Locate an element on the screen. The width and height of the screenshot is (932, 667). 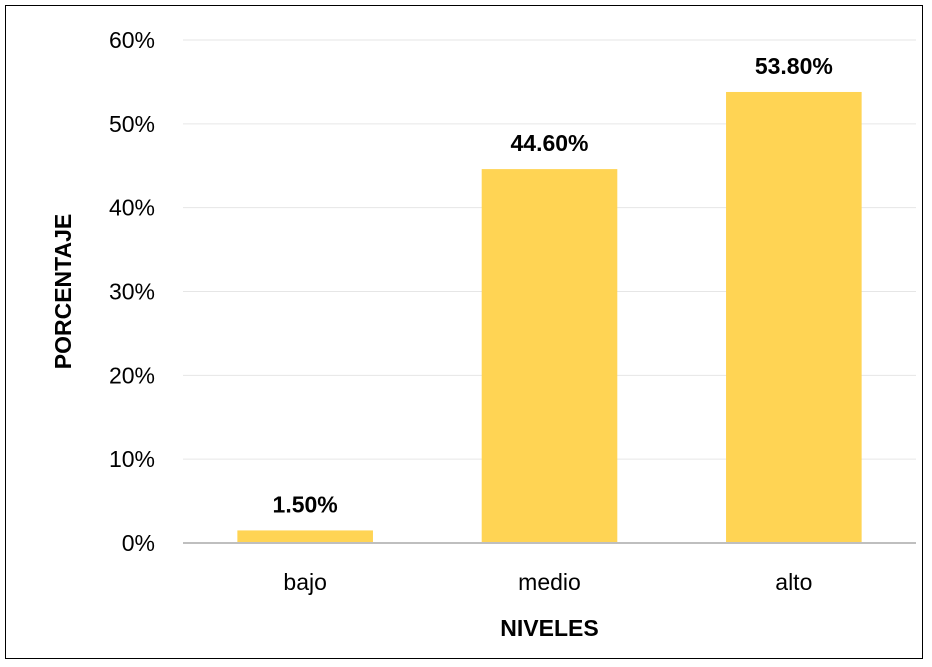
y-tick-label: 30% is located at coordinates (132, 292).